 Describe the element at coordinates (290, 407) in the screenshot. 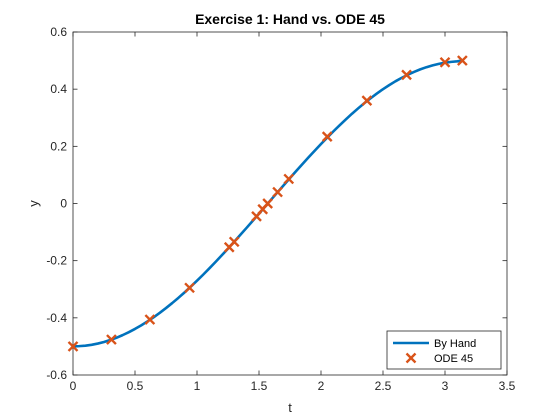

I see `x-axis-label: t` at that location.